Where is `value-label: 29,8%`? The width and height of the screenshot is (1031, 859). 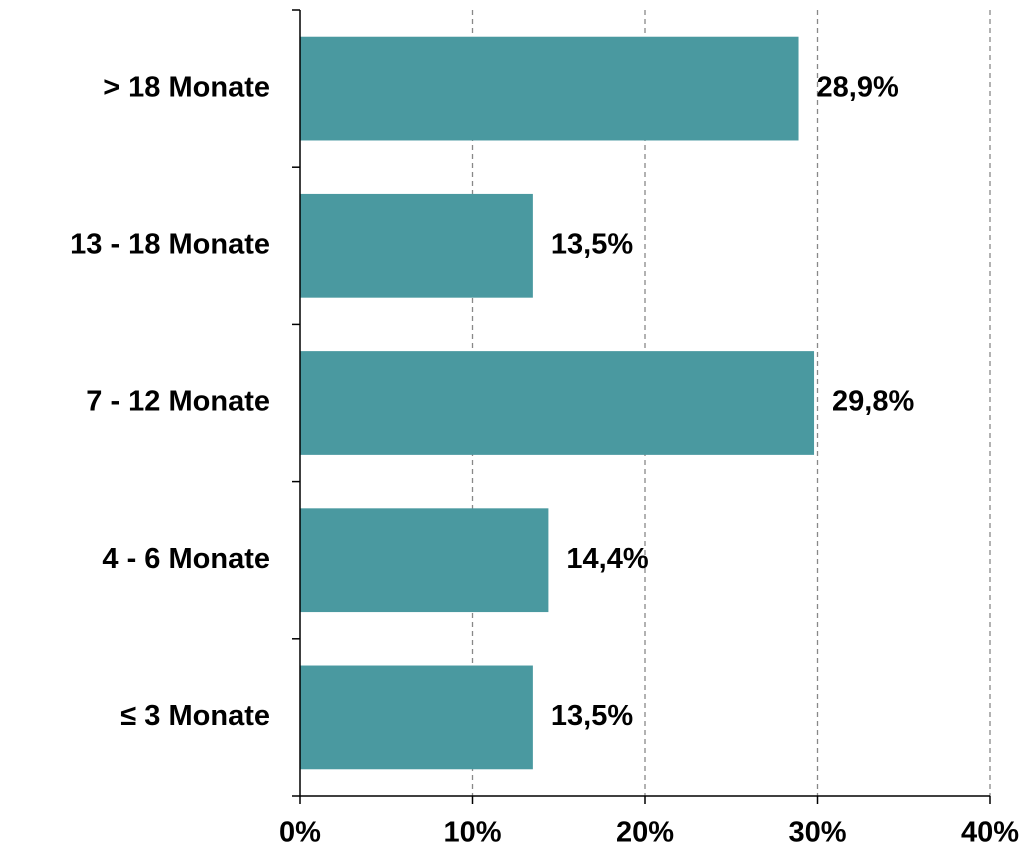 value-label: 29,8% is located at coordinates (873, 402).